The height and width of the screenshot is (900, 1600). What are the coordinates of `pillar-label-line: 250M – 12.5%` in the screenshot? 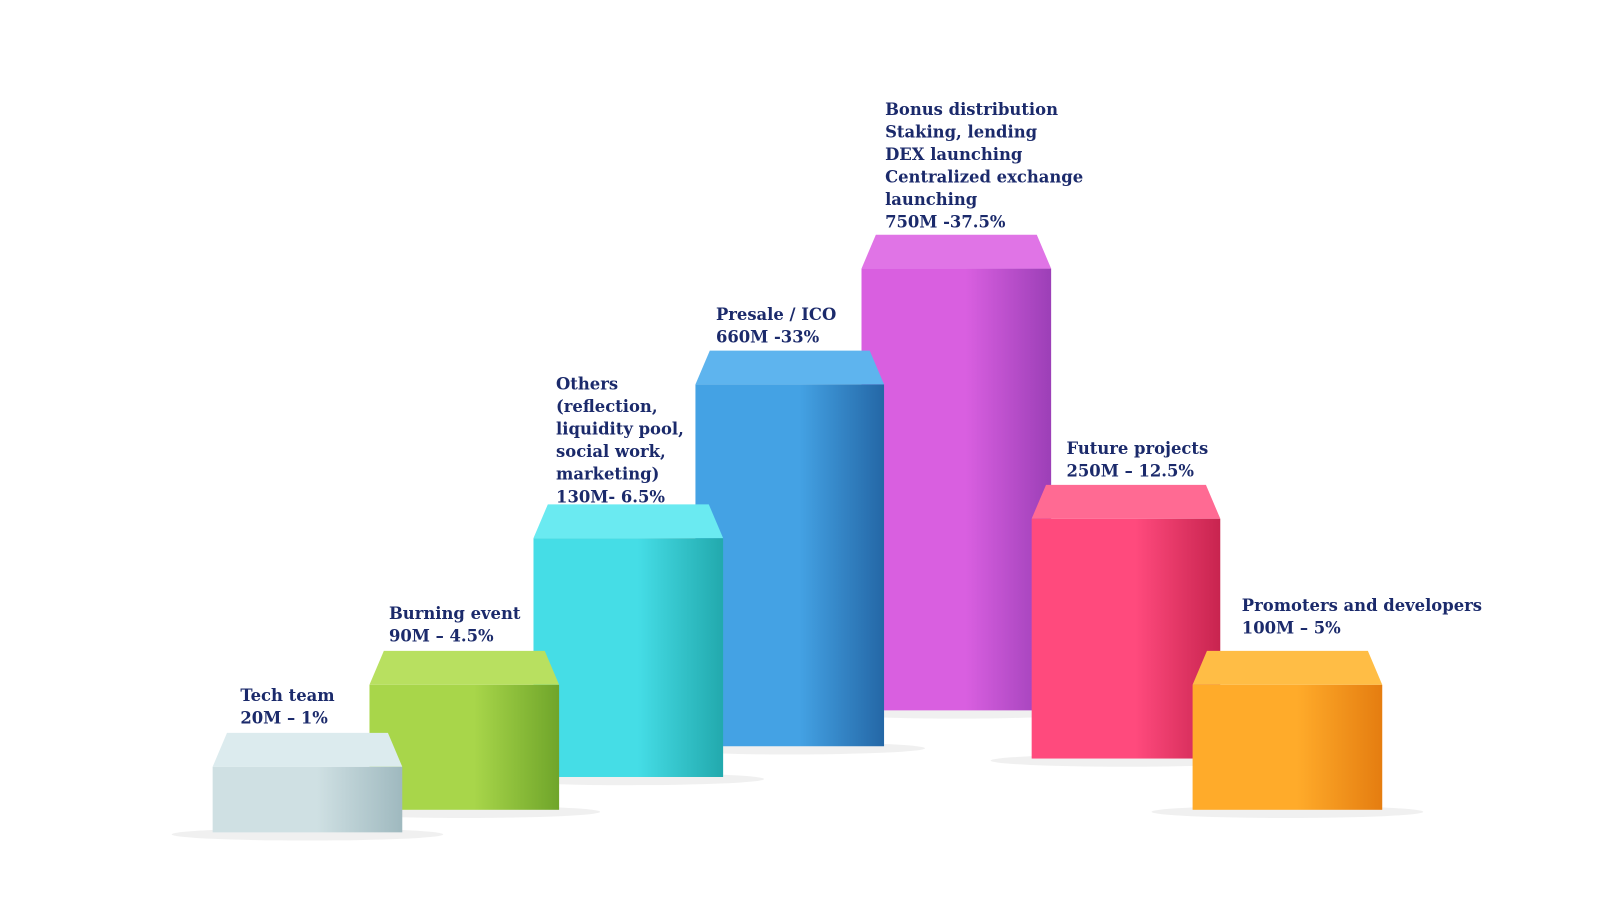 It's located at (1131, 471).